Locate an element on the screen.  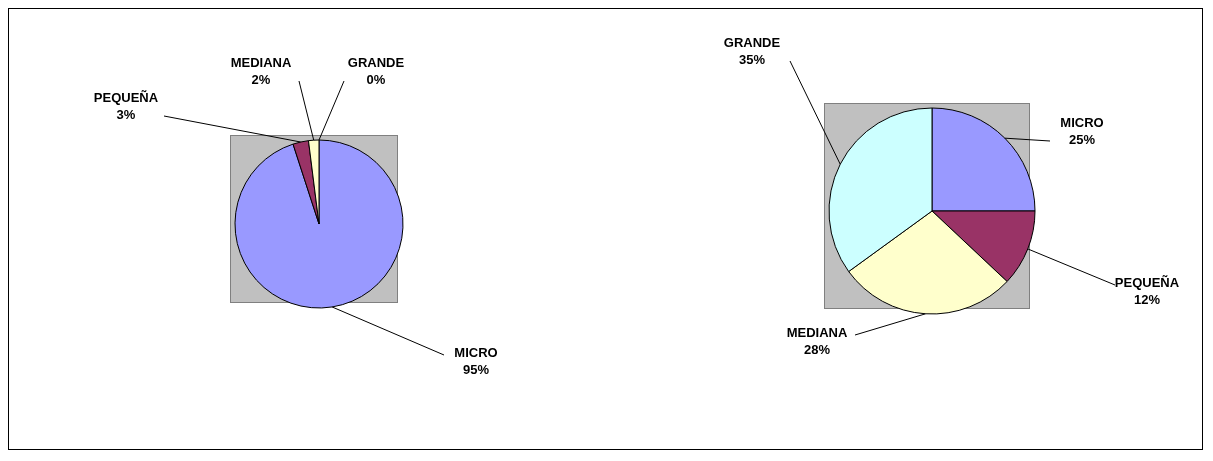
data-label: 2% is located at coordinates (261, 79).